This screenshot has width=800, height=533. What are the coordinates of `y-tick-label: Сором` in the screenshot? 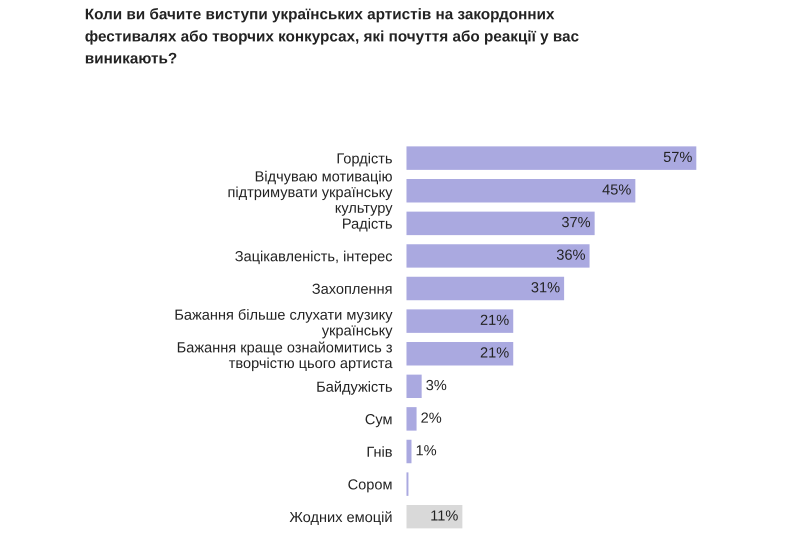 It's located at (370, 485).